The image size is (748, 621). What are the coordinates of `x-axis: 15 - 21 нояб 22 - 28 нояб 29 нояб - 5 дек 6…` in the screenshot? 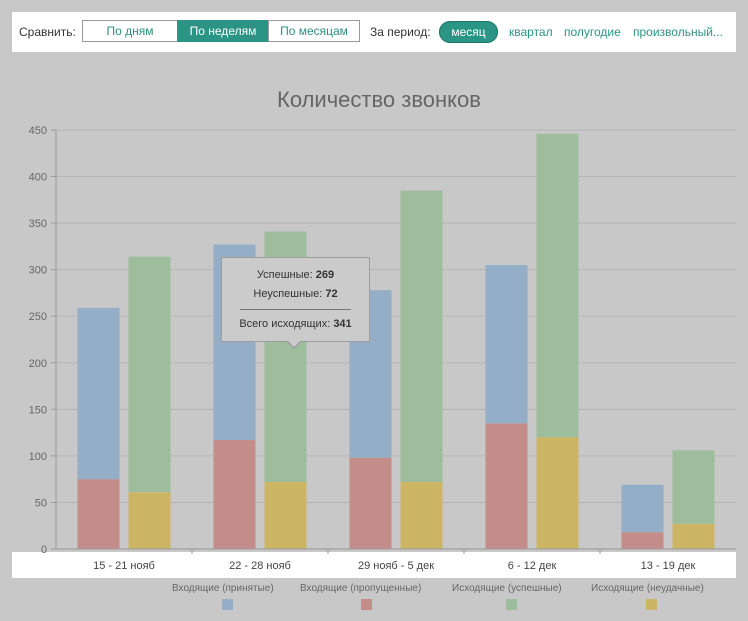 It's located at (396, 560).